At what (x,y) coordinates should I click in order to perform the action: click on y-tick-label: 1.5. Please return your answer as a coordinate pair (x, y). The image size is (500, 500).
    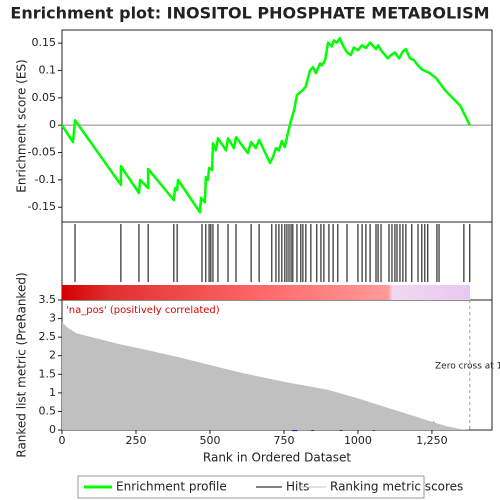
    Looking at the image, I should click on (48, 373).